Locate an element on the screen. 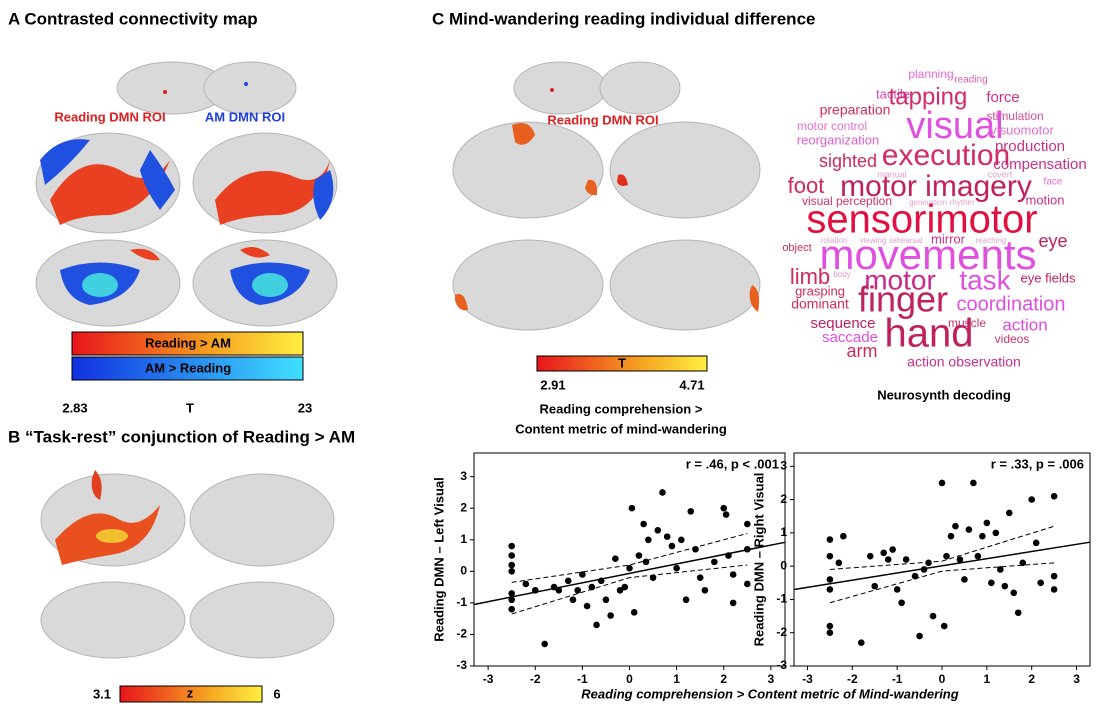  word: limb is located at coordinates (810, 276).